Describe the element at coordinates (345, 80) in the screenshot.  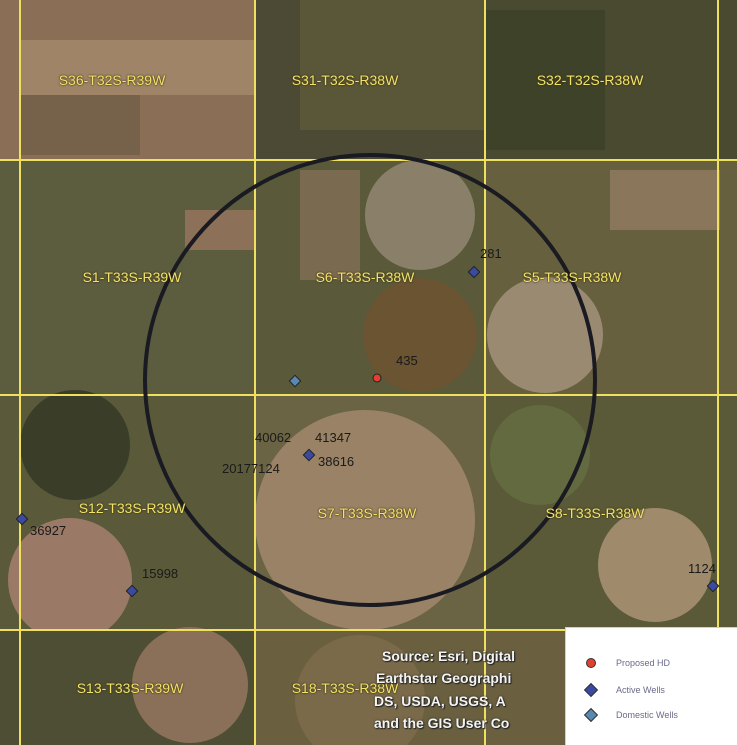
I see `section-label: S31-T32S-R38W` at that location.